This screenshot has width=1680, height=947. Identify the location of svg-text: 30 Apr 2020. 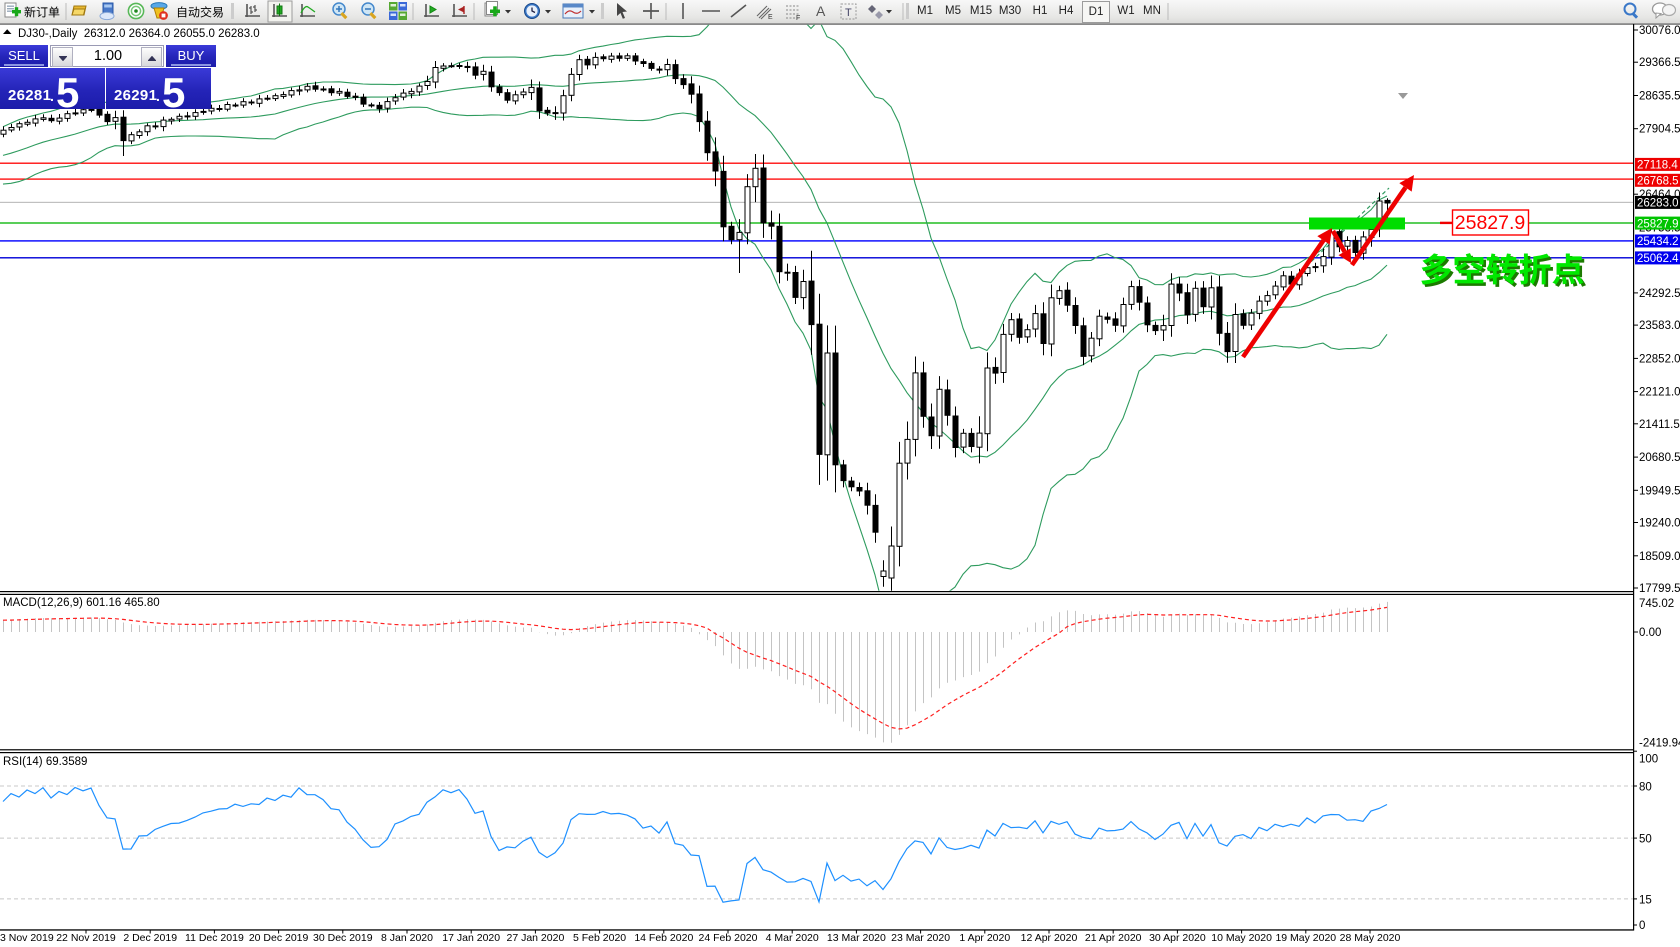
(1177, 938).